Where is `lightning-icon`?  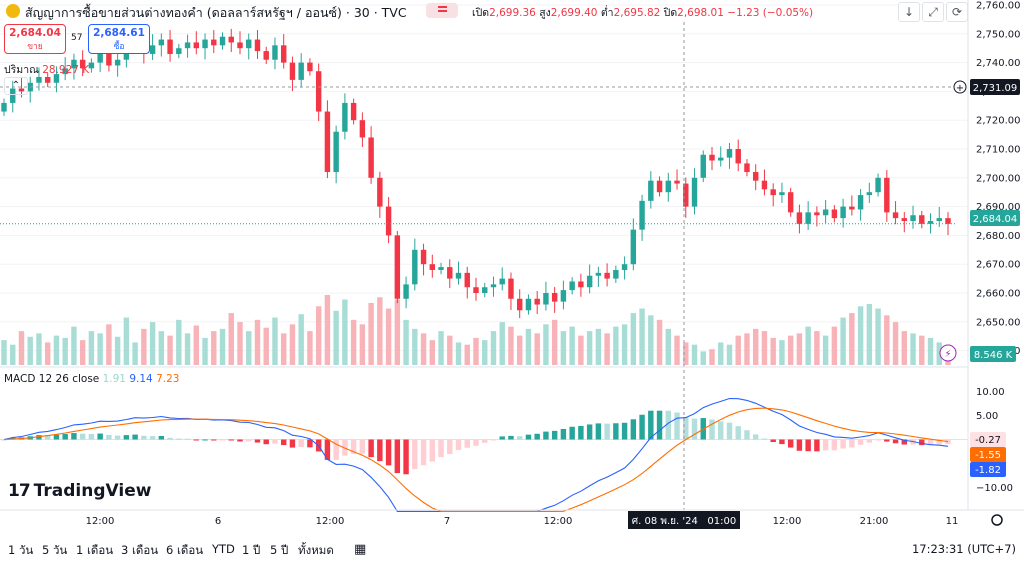 lightning-icon is located at coordinates (948, 353).